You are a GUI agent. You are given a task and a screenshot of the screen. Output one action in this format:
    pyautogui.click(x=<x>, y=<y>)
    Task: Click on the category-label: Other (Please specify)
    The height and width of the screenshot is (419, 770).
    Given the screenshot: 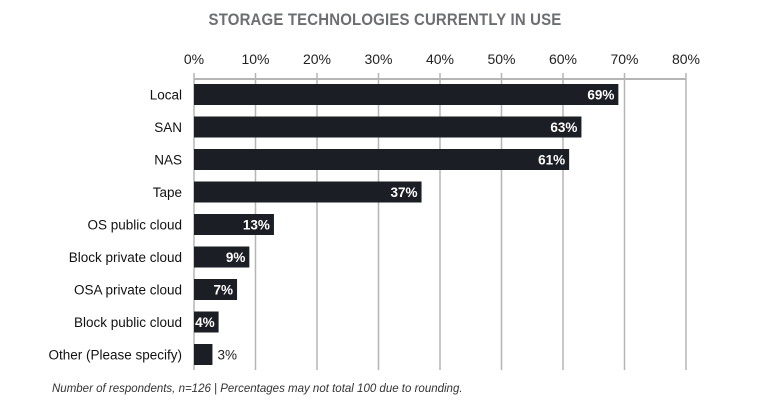 What is the action you would take?
    pyautogui.click(x=115, y=355)
    